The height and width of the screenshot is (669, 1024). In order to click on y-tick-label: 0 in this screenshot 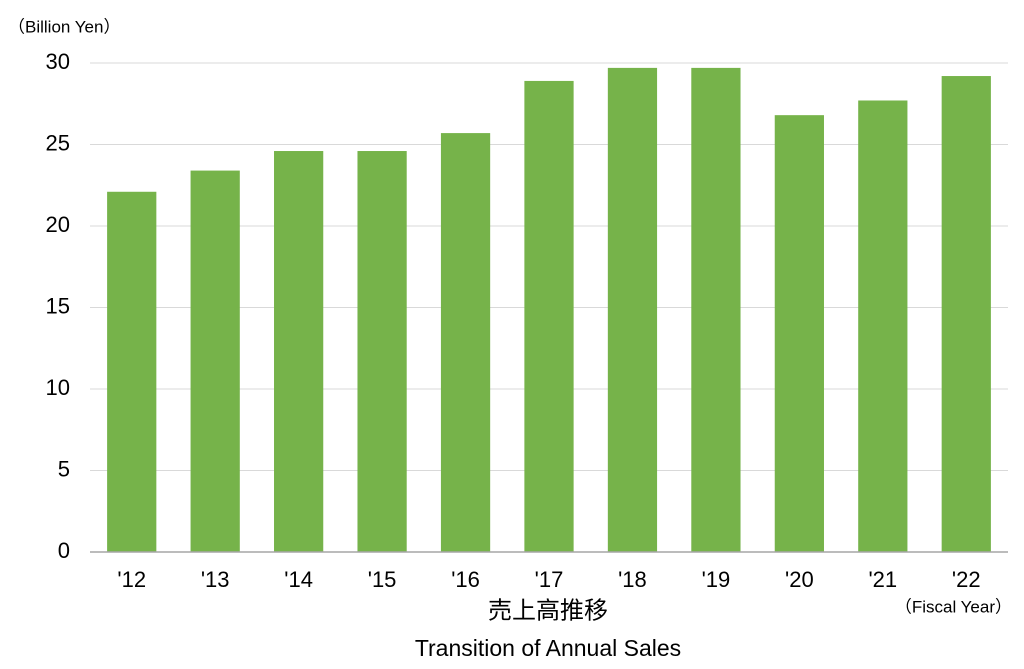, I will do `click(64, 550)`.